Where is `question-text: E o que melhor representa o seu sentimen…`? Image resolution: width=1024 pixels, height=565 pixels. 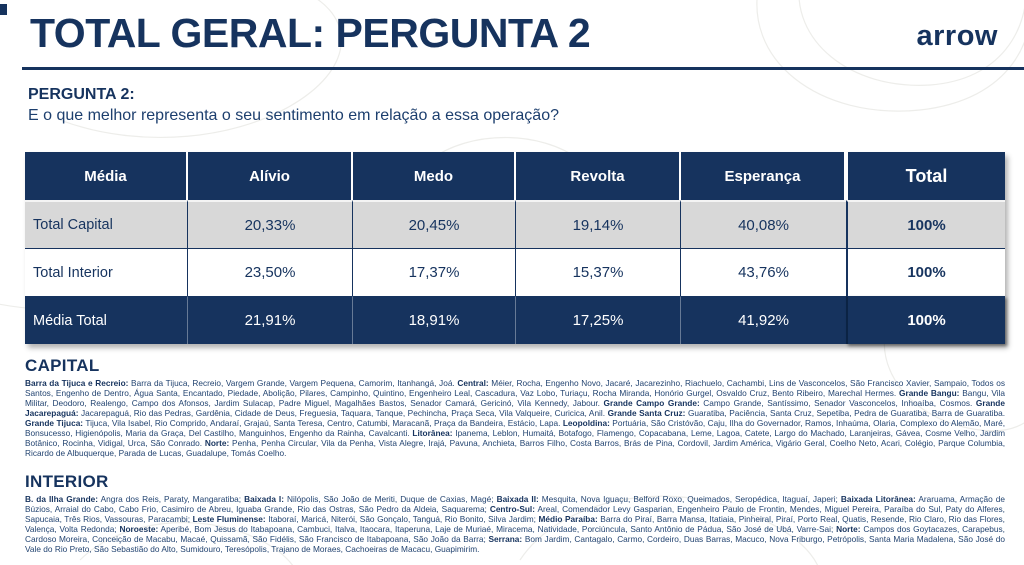
question-text: E o que melhor representa o seu sentimen… is located at coordinates (293, 115).